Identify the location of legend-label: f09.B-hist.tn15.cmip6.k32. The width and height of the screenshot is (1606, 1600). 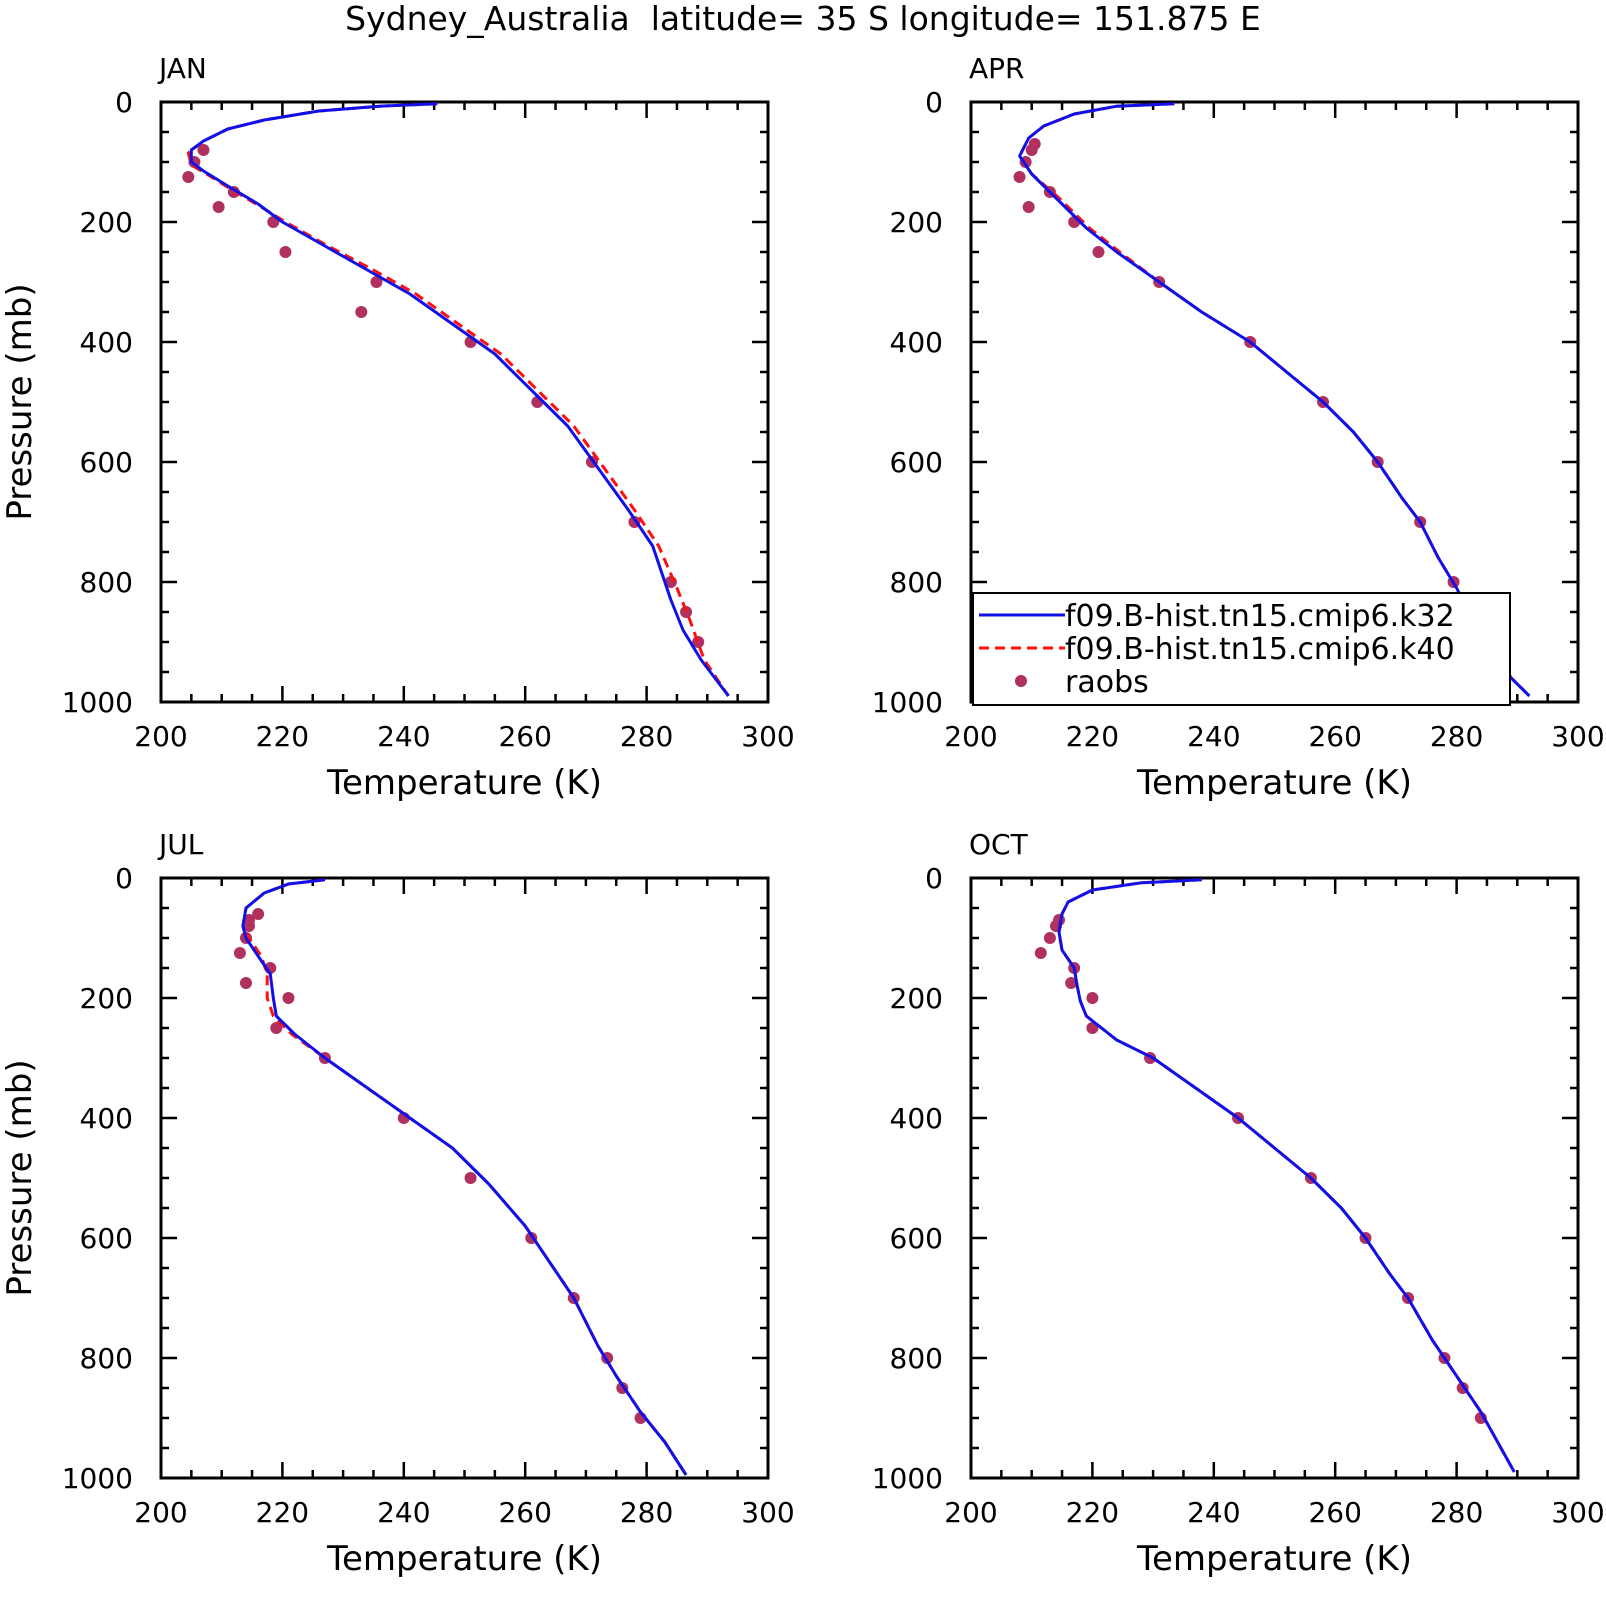
(1260, 616).